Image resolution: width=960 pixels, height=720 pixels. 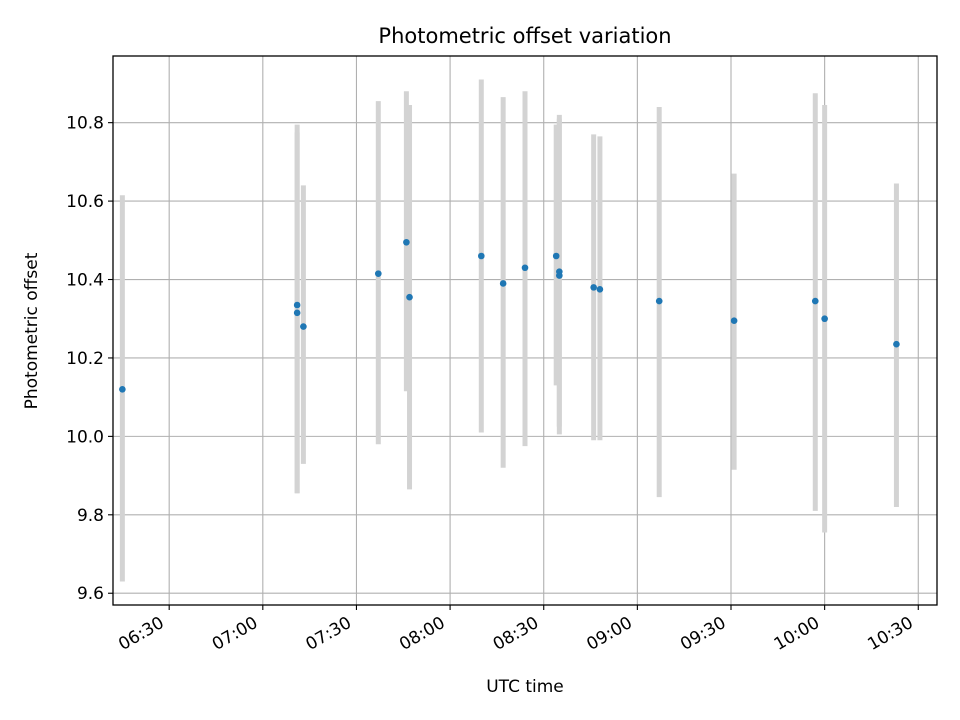 What do you see at coordinates (85, 437) in the screenshot?
I see `y-tick-label: 10.0` at bounding box center [85, 437].